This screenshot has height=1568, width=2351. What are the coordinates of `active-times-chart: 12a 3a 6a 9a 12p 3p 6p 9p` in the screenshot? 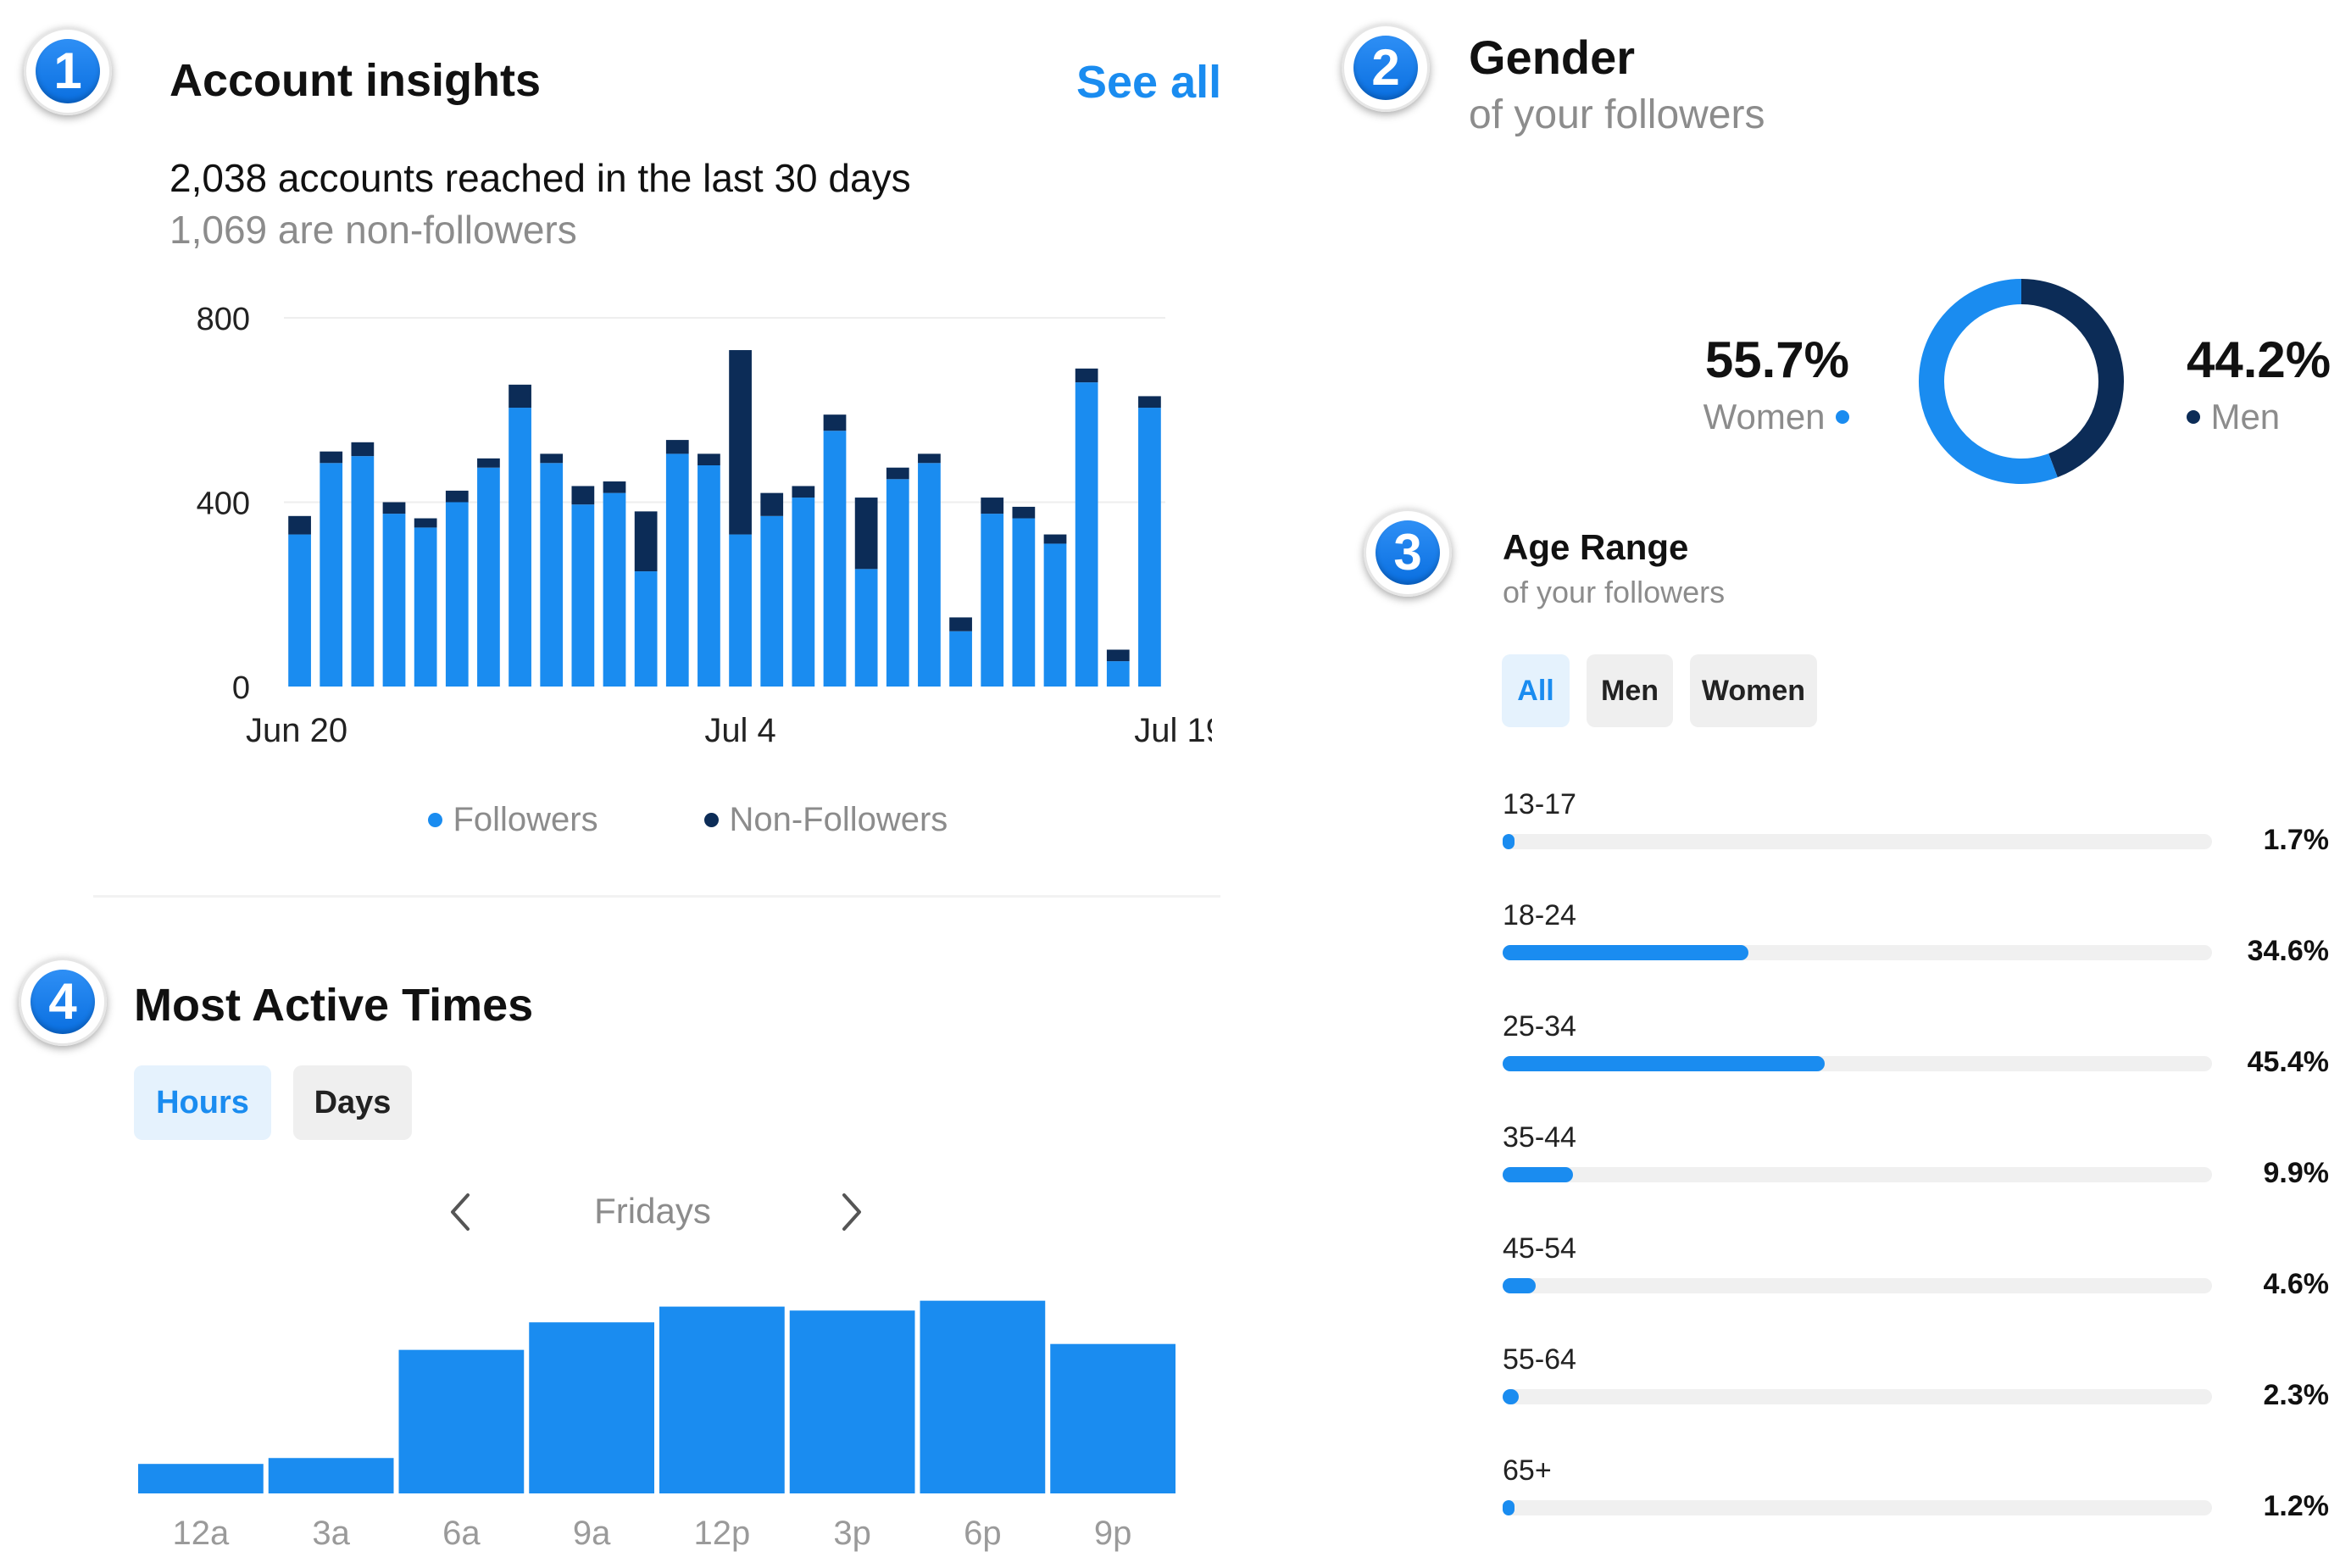 It's located at (657, 1426).